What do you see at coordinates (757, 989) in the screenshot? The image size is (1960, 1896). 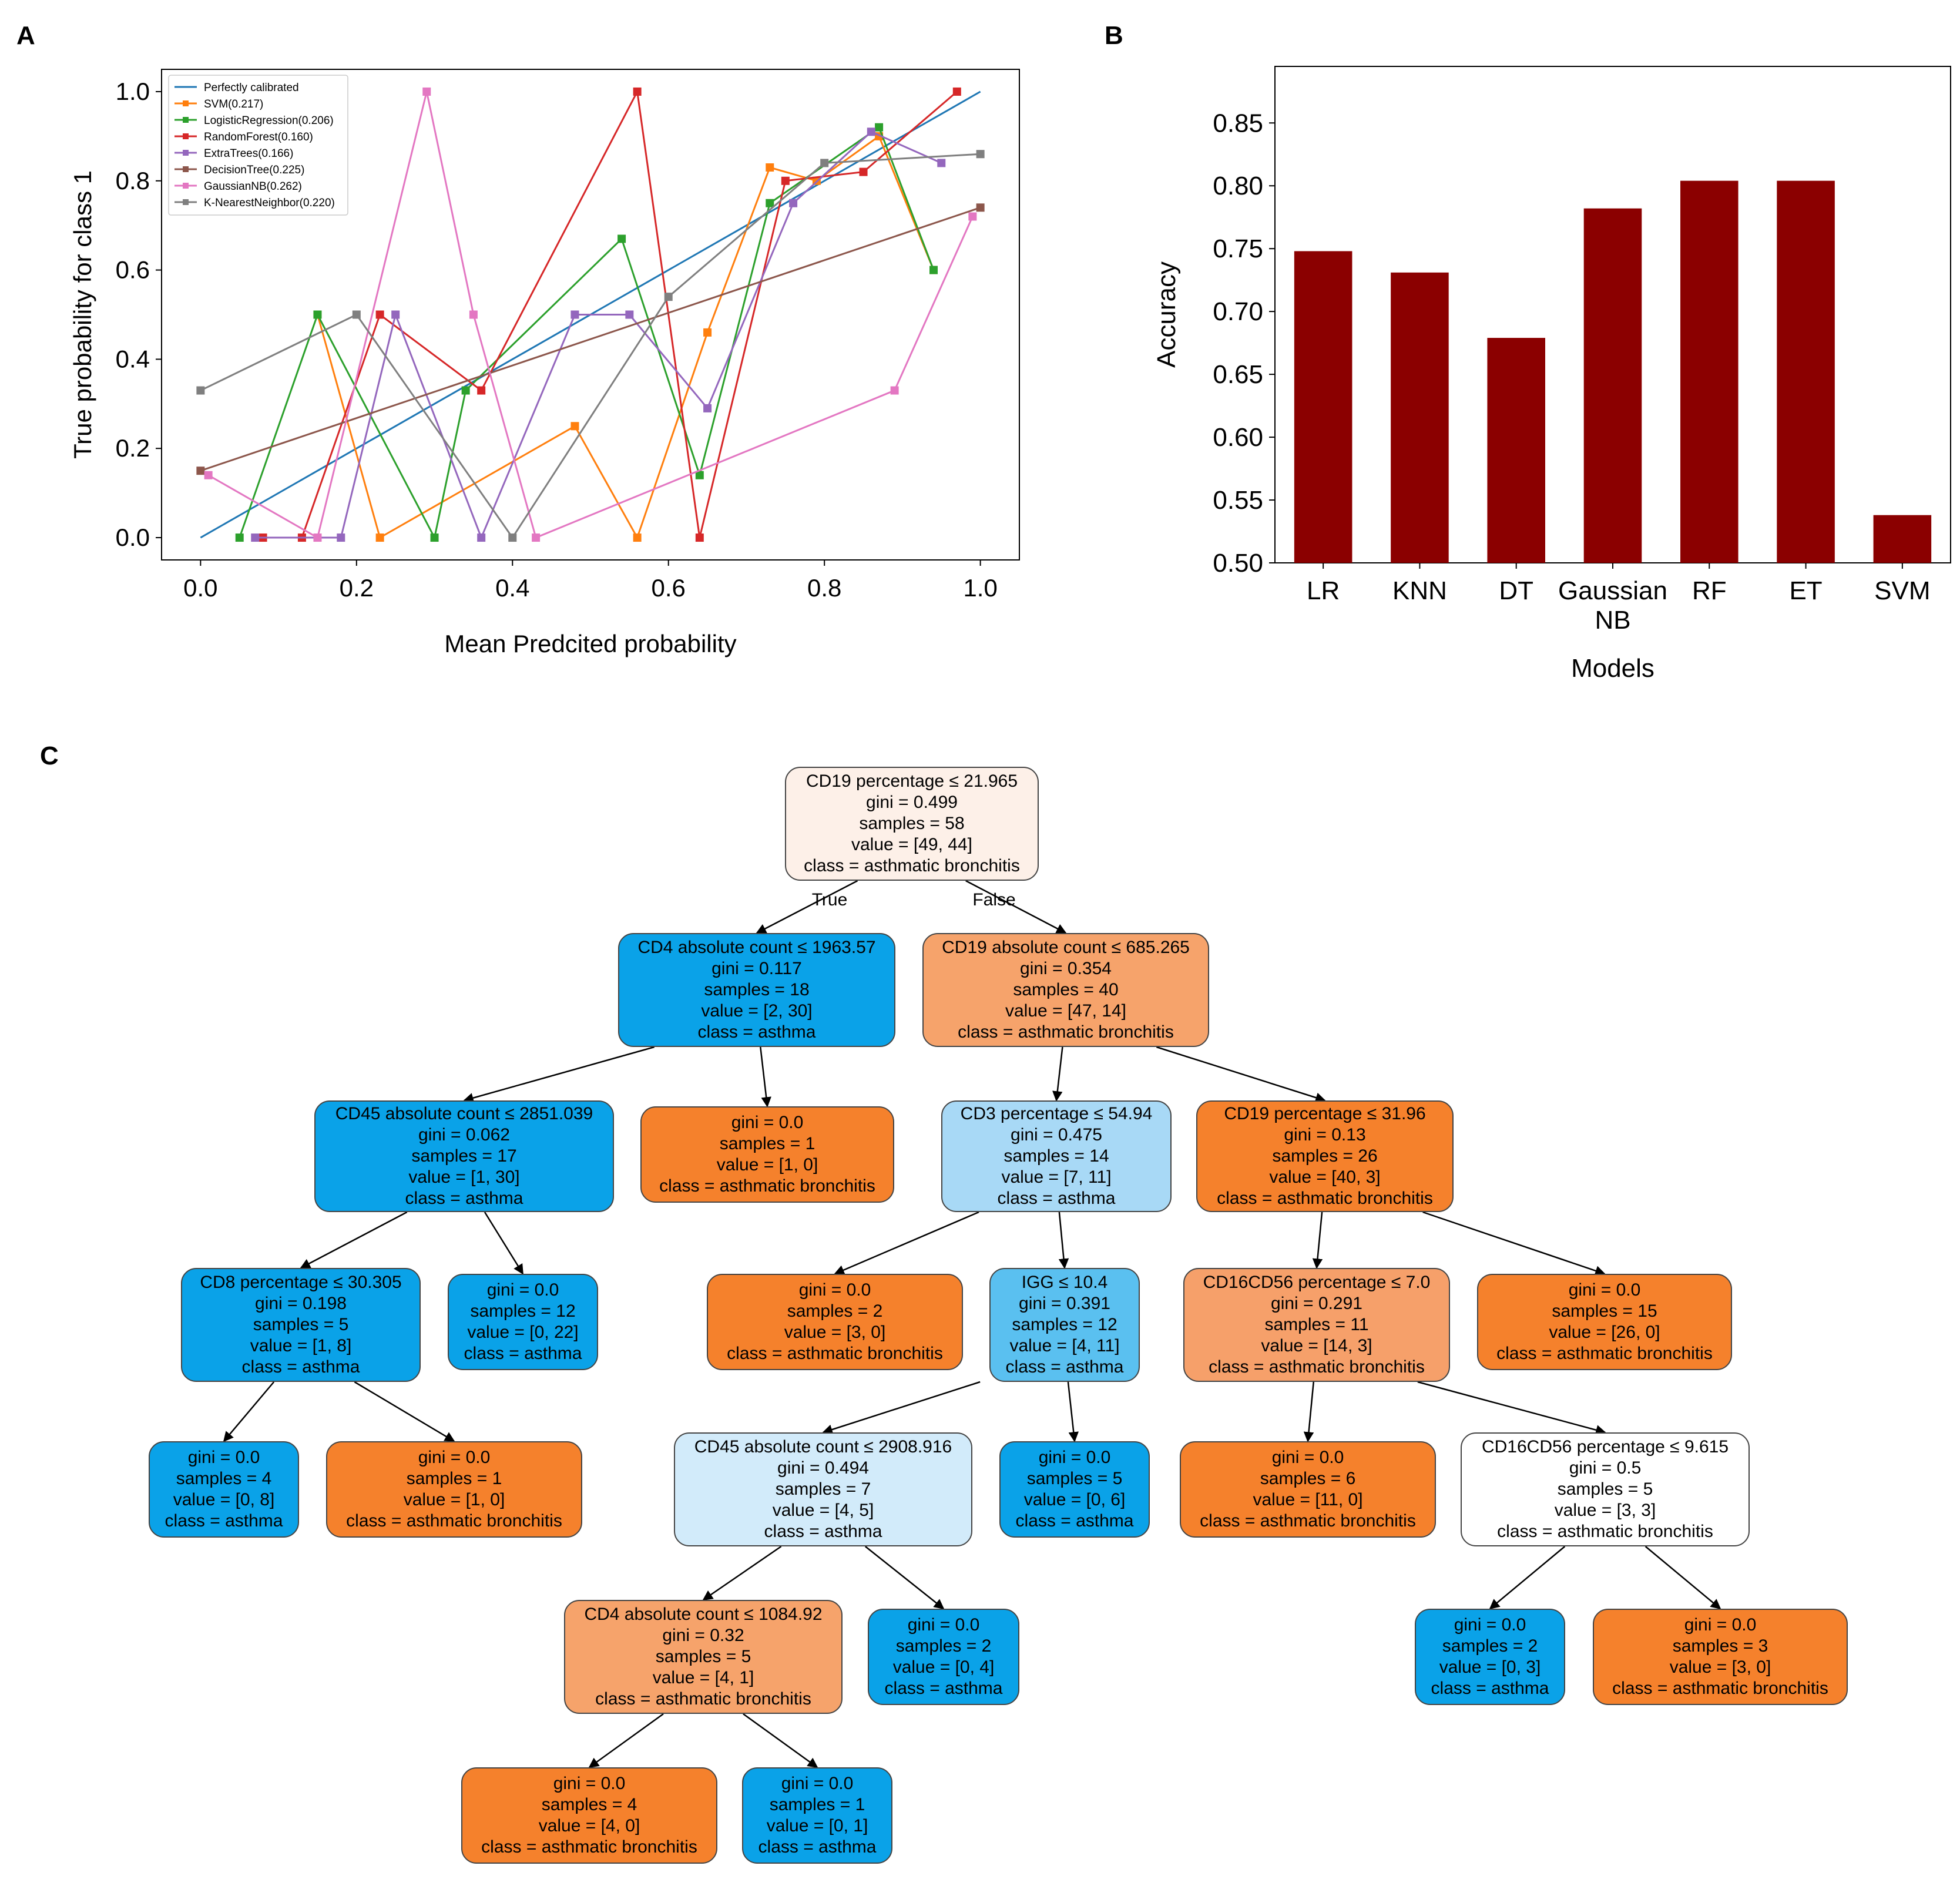 I see `tree-node-line: samples = 18` at bounding box center [757, 989].